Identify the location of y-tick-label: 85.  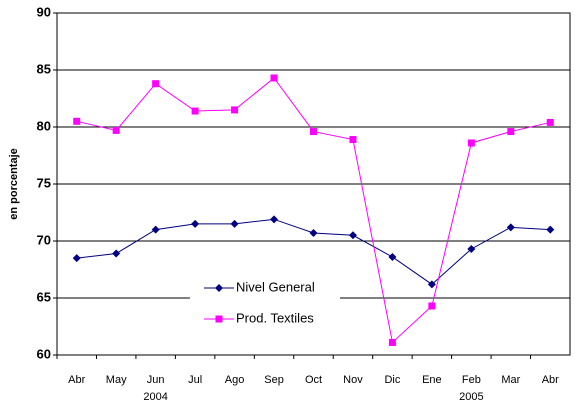
(44, 68).